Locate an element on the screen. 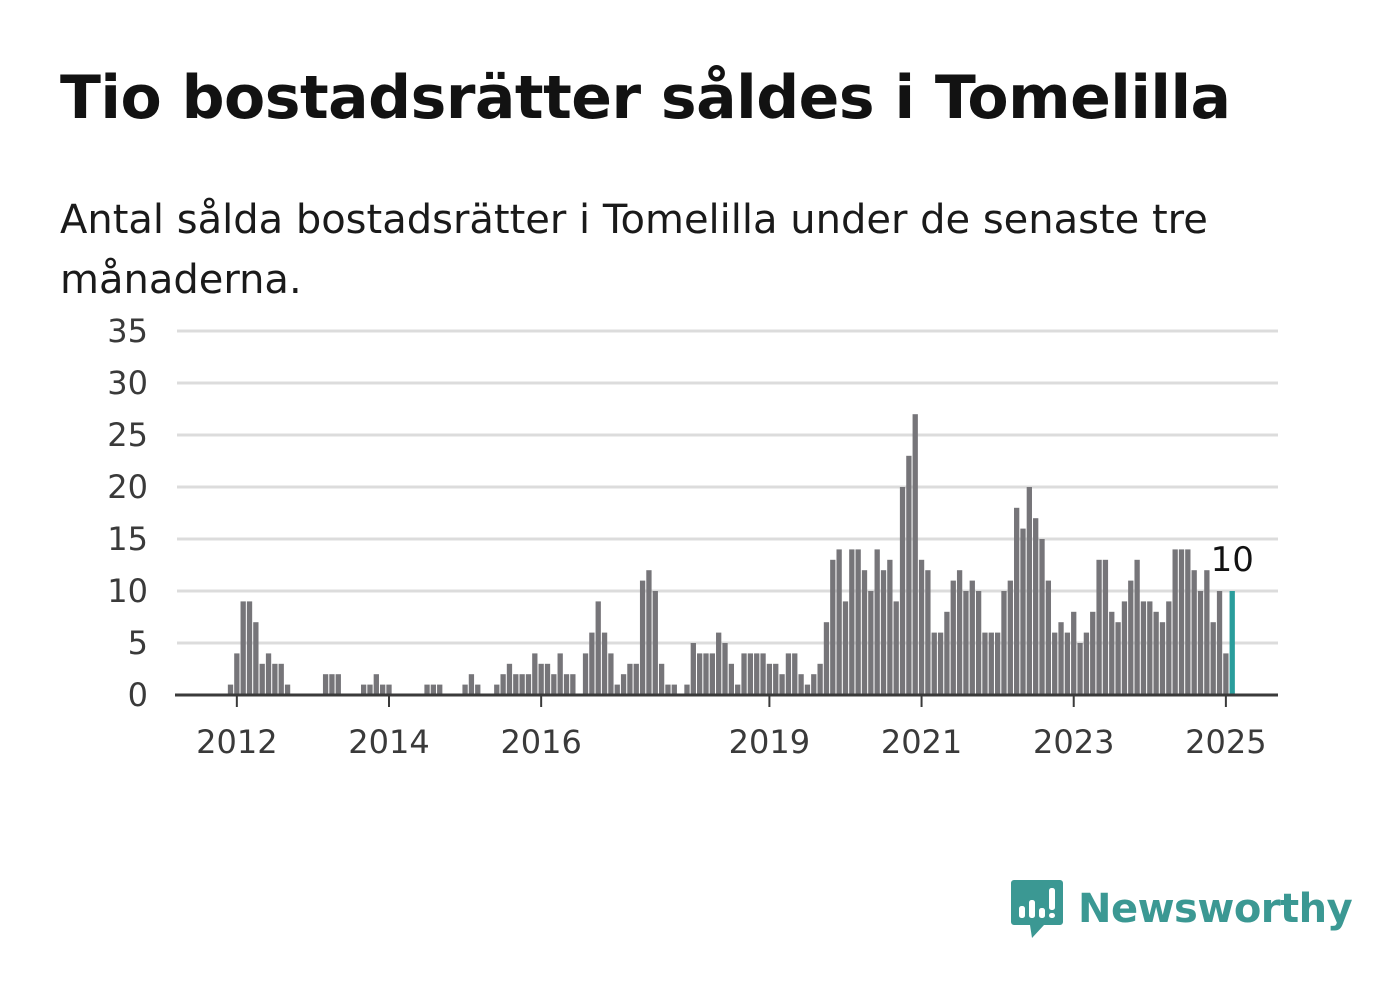  x-tick-label: 2021 is located at coordinates (921, 742).